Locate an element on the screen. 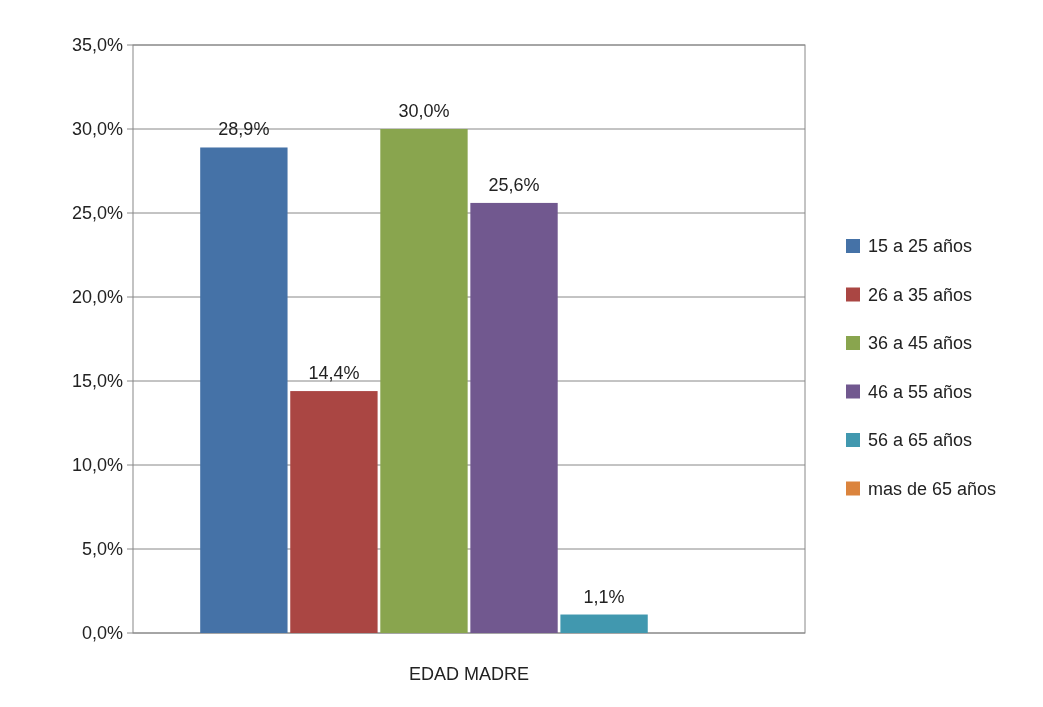 Image resolution: width=1043 pixels, height=707 pixels. y-tick-label: 20,0% is located at coordinates (97, 297).